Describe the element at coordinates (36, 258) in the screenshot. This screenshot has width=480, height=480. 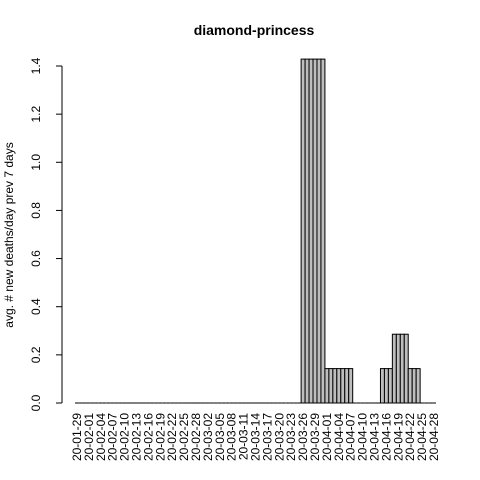
I see `y-tick-label: 0.6` at that location.